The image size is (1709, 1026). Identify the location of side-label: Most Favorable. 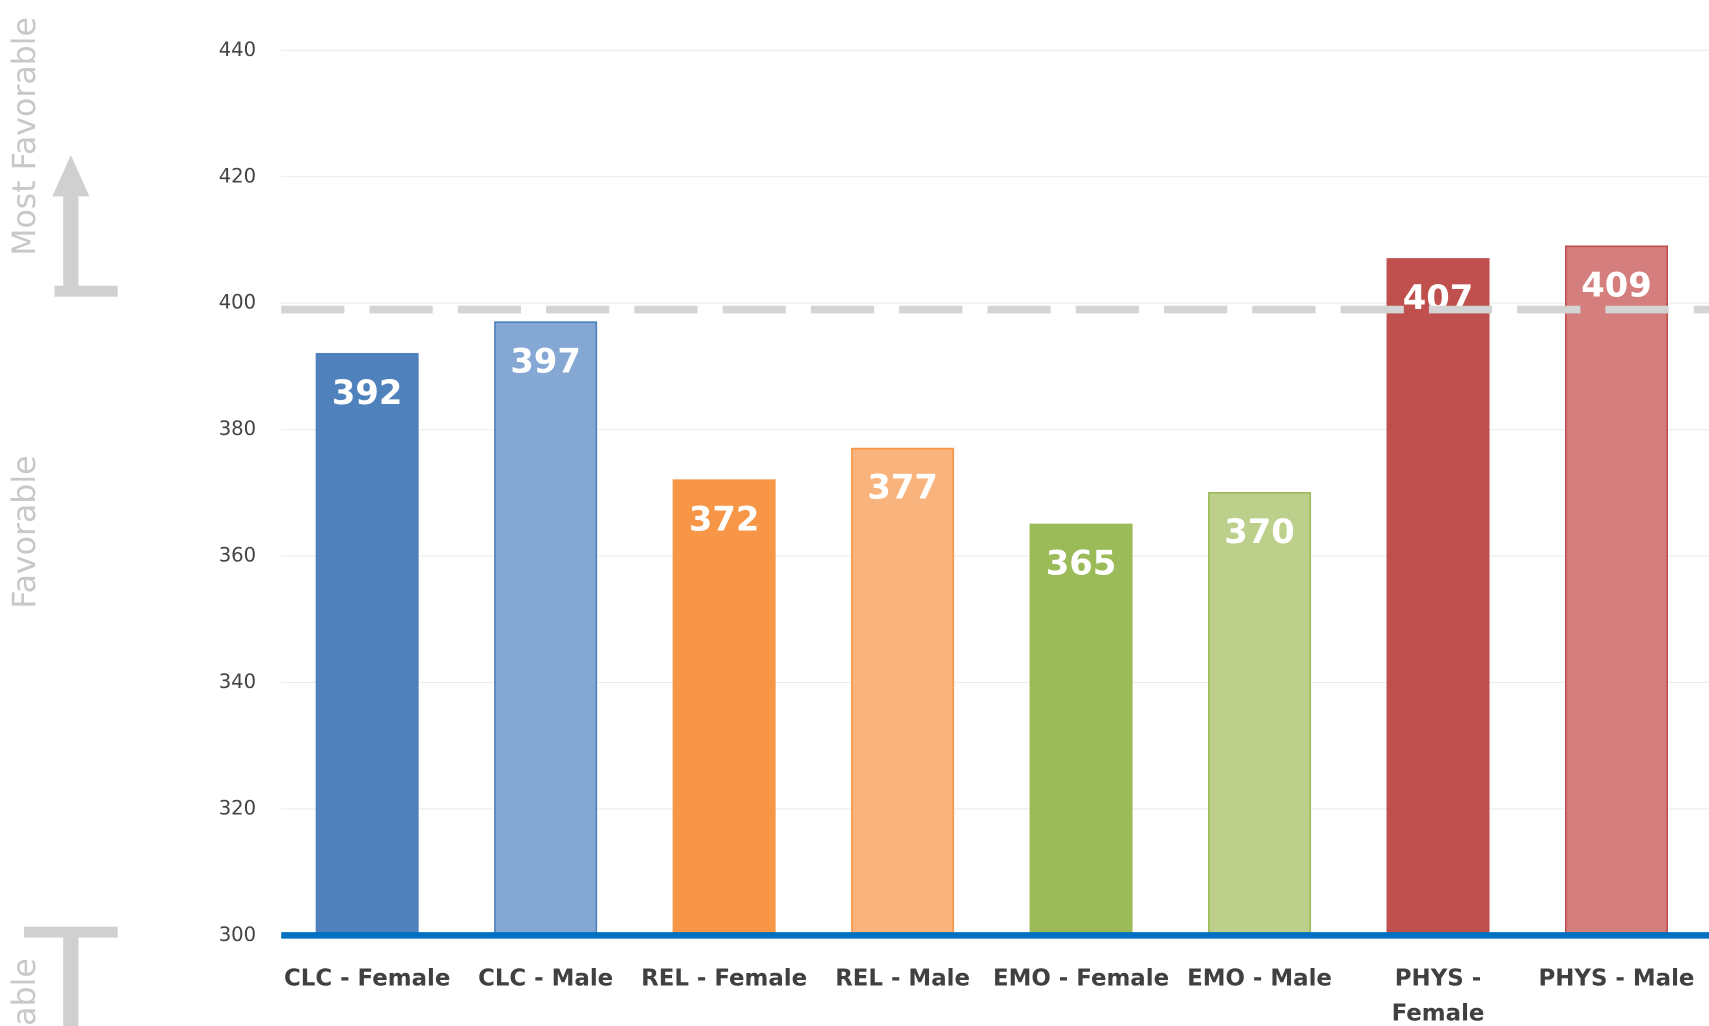
(25, 136).